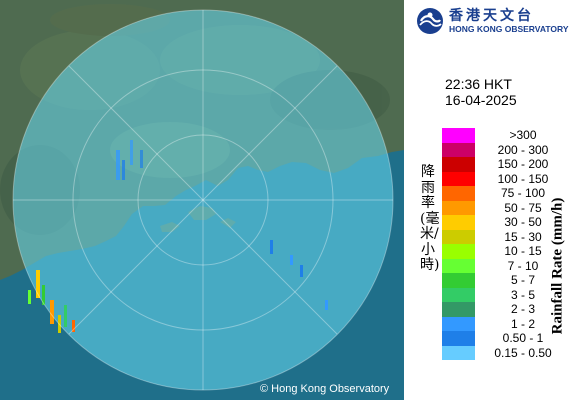 The width and height of the screenshot is (577, 400). I want to click on legend-label: 0.50 - 1, so click(523, 338).